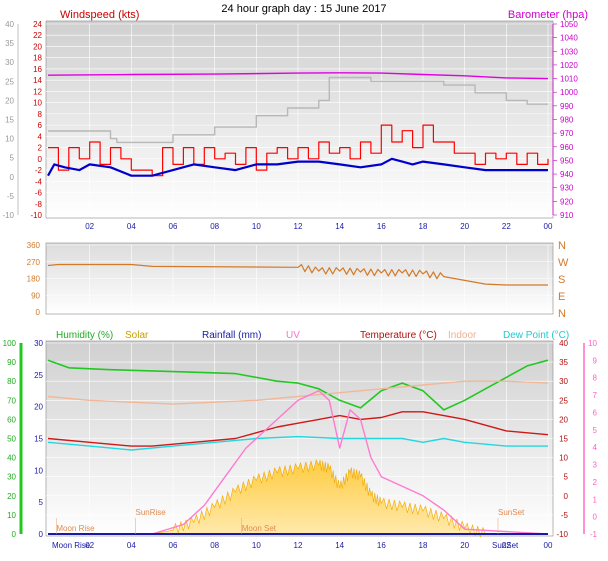 This screenshot has height=561, width=608. What do you see at coordinates (298, 392) in the screenshot?
I see `indoor-line` at bounding box center [298, 392].